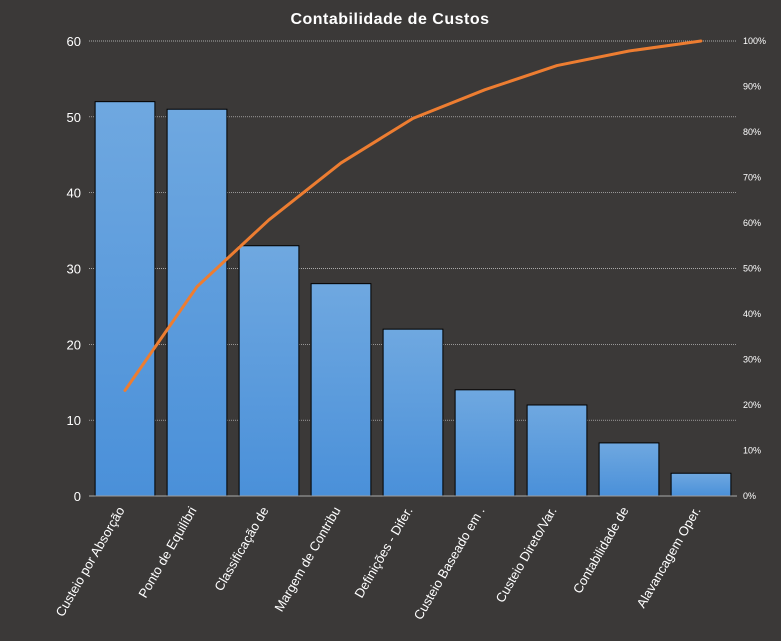 The image size is (781, 641). I want to click on y2-axis-ticks: 0% 10% 20% 30% 40% 50% 60% 70% 80% 90% 100%, so click(754, 268).